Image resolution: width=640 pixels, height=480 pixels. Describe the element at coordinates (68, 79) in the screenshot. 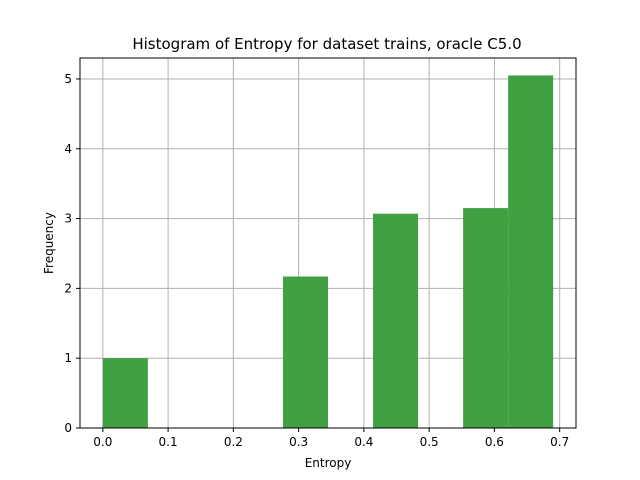

I see `y-tick-label: 5` at that location.